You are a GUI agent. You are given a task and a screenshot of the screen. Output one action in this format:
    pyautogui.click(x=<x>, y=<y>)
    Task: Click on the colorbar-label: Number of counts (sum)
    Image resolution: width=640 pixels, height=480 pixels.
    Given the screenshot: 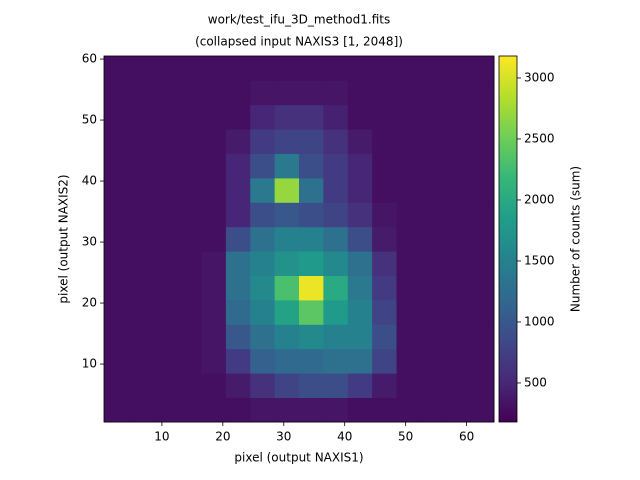 What is the action you would take?
    pyautogui.click(x=576, y=239)
    